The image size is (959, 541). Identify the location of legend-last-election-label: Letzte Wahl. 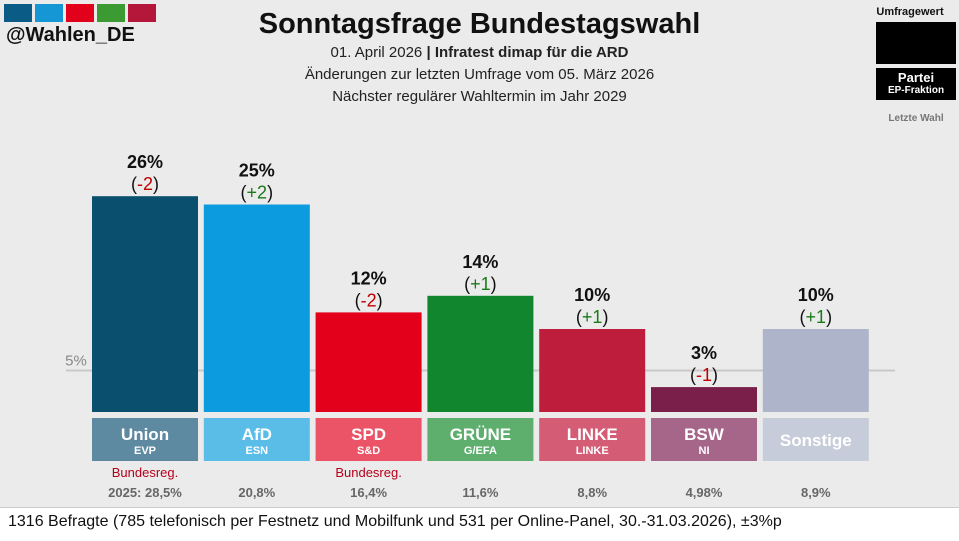
(916, 118).